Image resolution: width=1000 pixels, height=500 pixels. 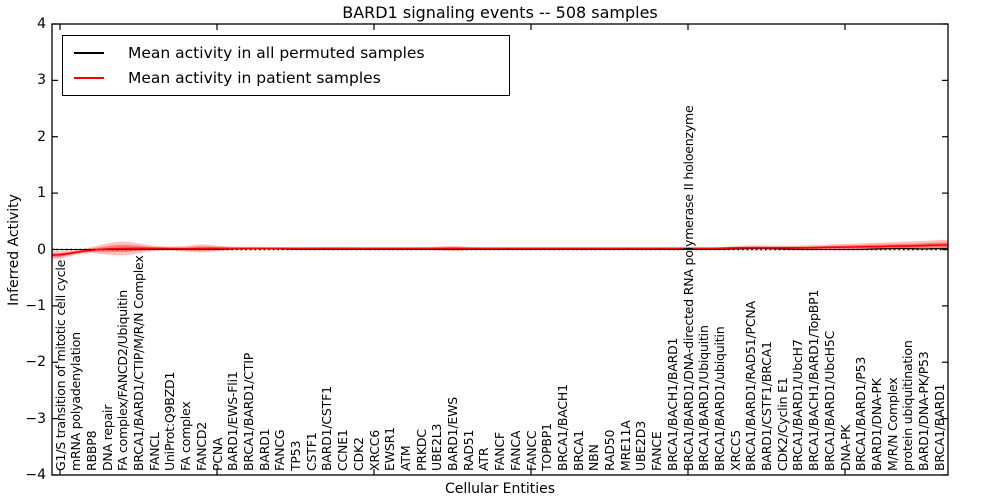 What do you see at coordinates (672, 404) in the screenshot?
I see `x-tick-label: BRCA1/BACH1/BARD1` at bounding box center [672, 404].